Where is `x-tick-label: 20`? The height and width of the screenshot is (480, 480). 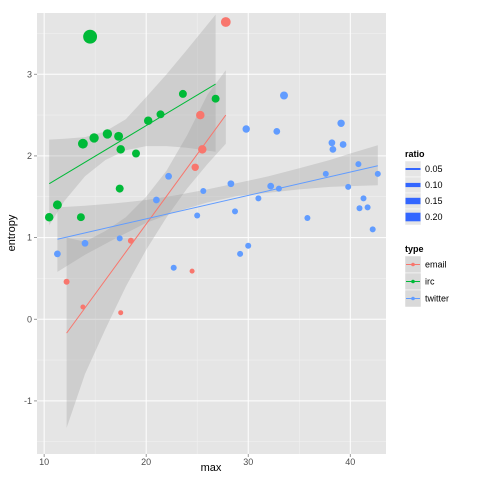
x-tick-label: 20 is located at coordinates (146, 462).